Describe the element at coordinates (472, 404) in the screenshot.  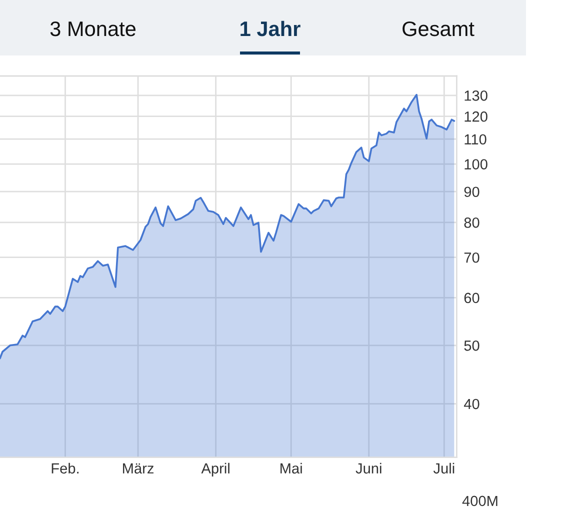
I see `y-tick-label: 40` at that location.